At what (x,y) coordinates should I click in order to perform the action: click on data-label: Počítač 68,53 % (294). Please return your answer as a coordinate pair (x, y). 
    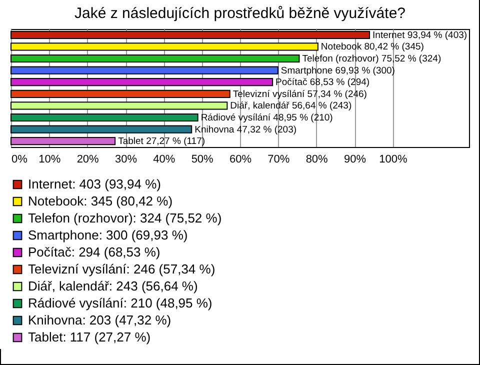
    Looking at the image, I should click on (323, 82).